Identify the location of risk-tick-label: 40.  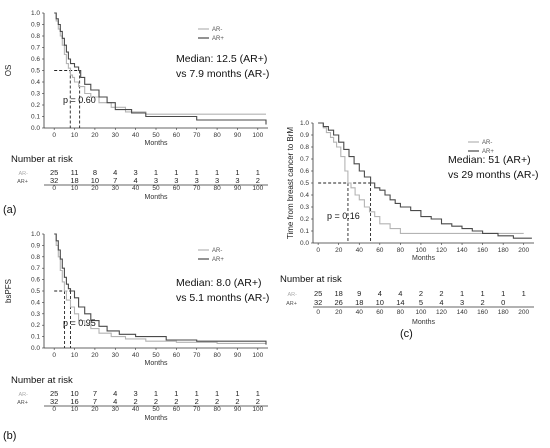
(136, 188).